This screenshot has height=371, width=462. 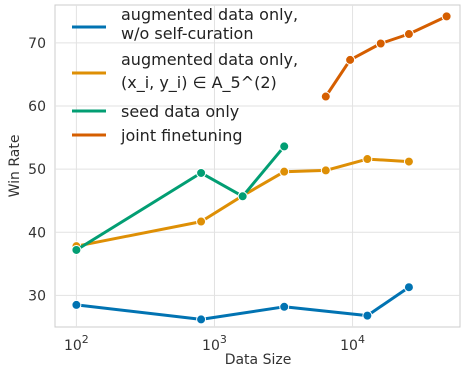 I want to click on x-tick-labels: 10² 10³ 10⁴, so click(x=214, y=343).